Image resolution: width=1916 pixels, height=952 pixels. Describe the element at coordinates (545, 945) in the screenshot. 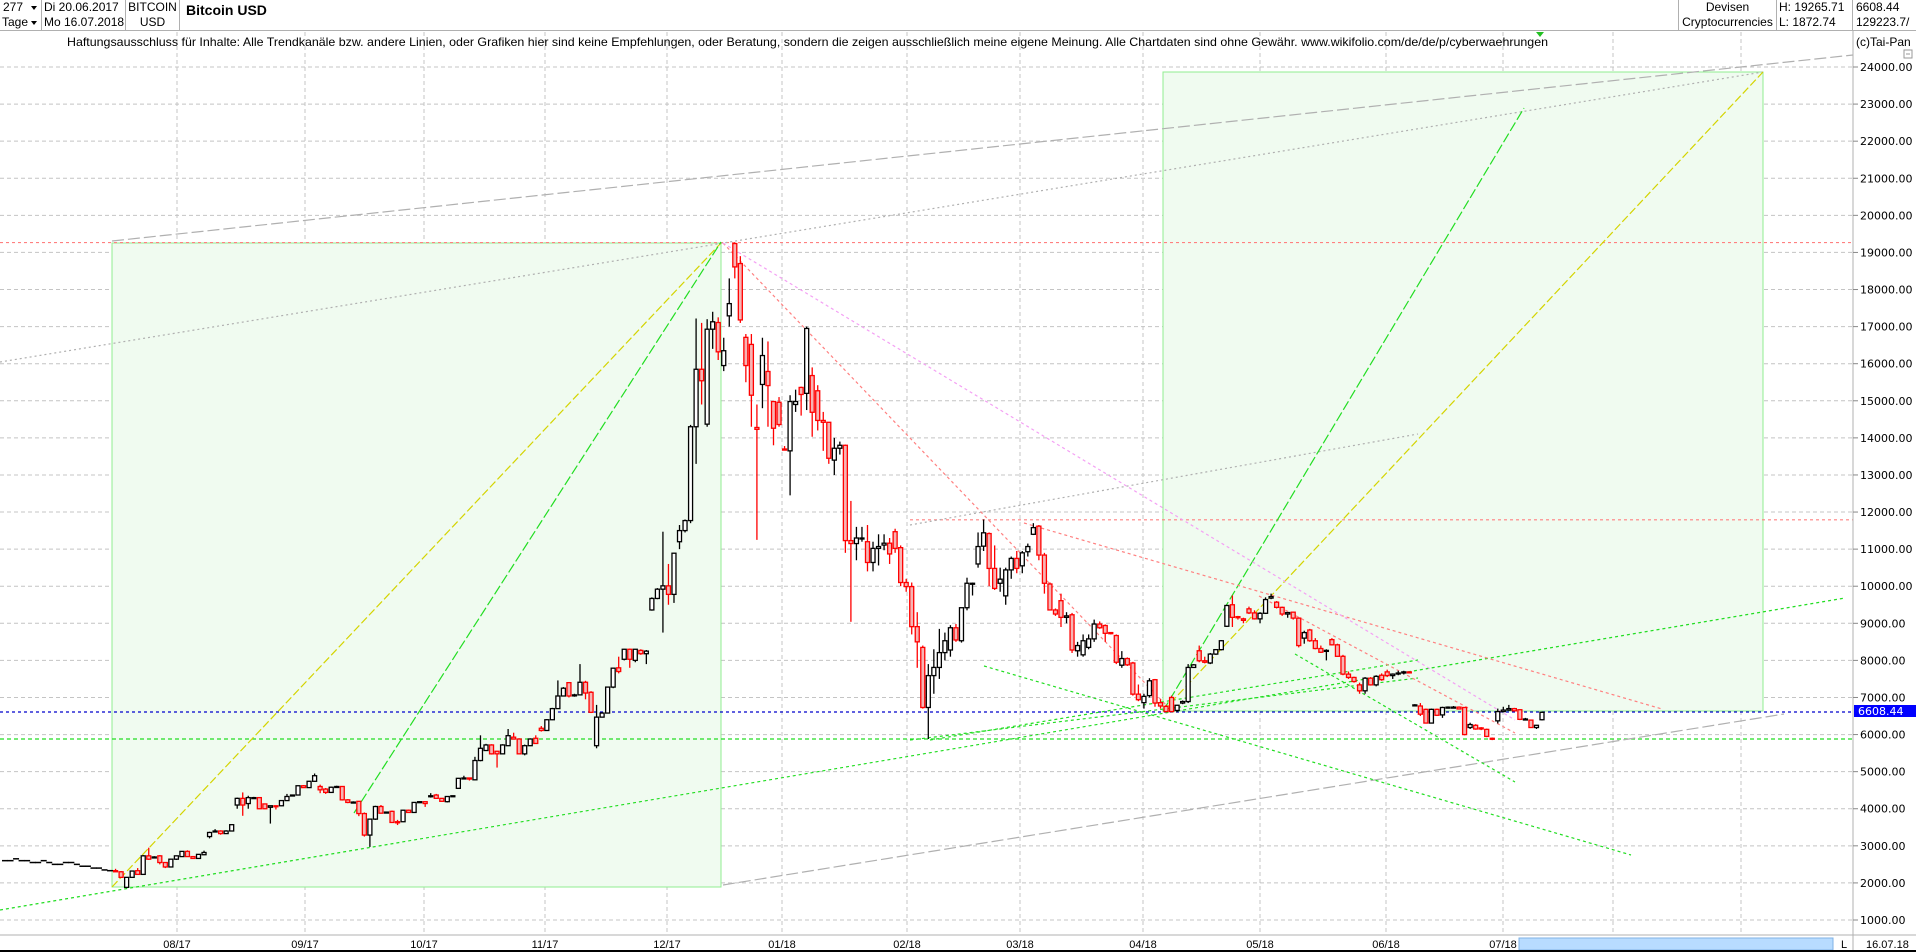

I see `x-tick-label: 11/17` at that location.